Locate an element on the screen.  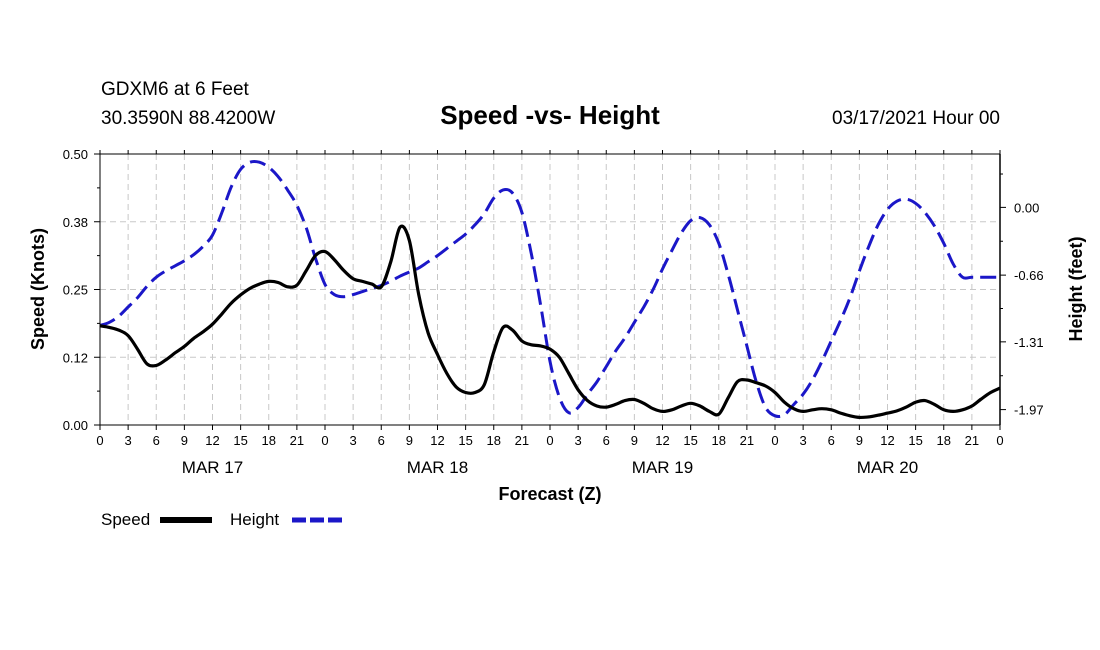
y-left-tick-label: 0.25 is located at coordinates (75, 290).